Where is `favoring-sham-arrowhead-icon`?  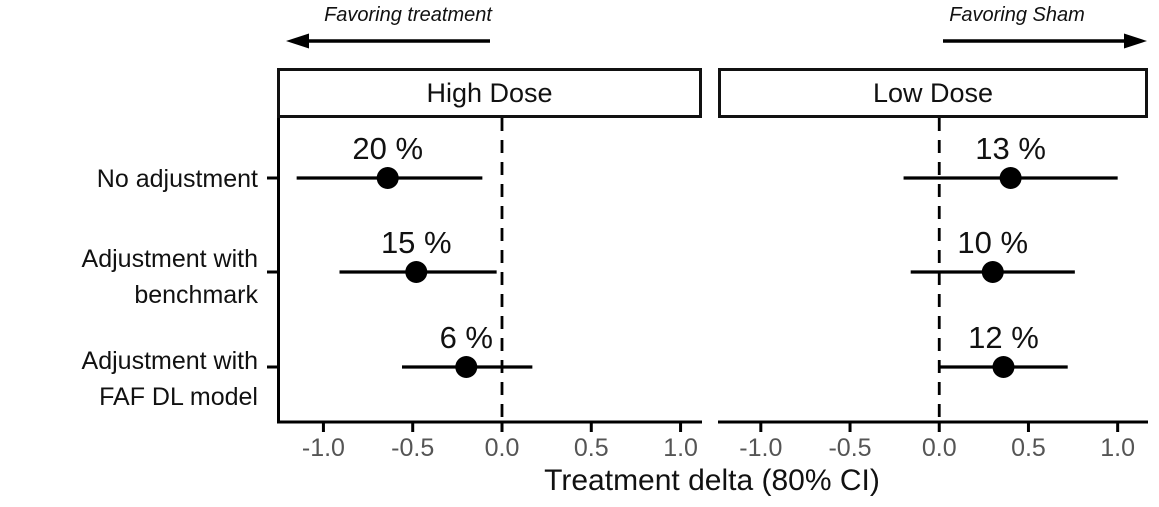 favoring-sham-arrowhead-icon is located at coordinates (1135, 41).